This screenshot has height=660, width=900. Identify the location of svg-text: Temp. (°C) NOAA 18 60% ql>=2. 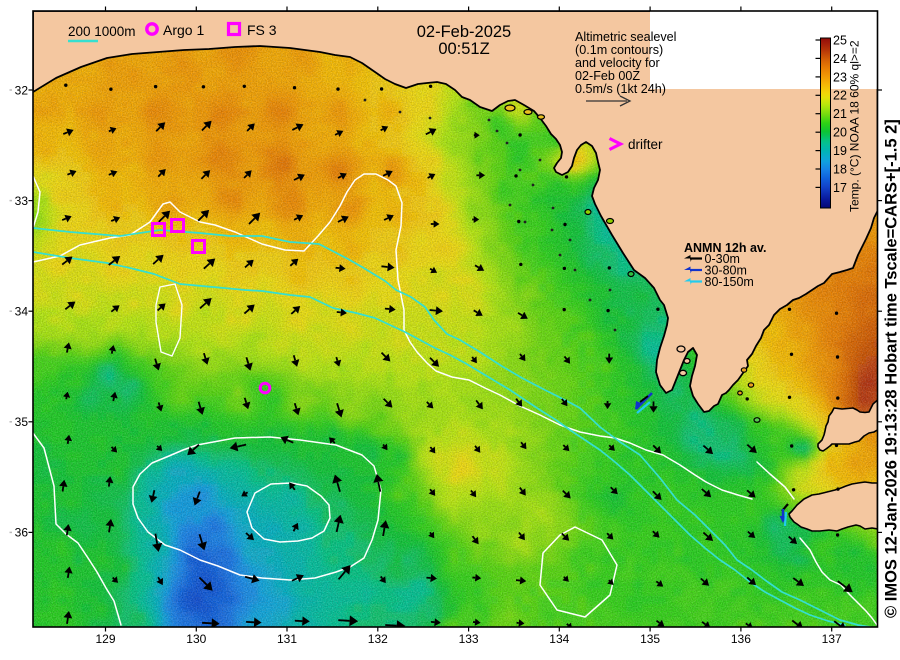
(855, 126).